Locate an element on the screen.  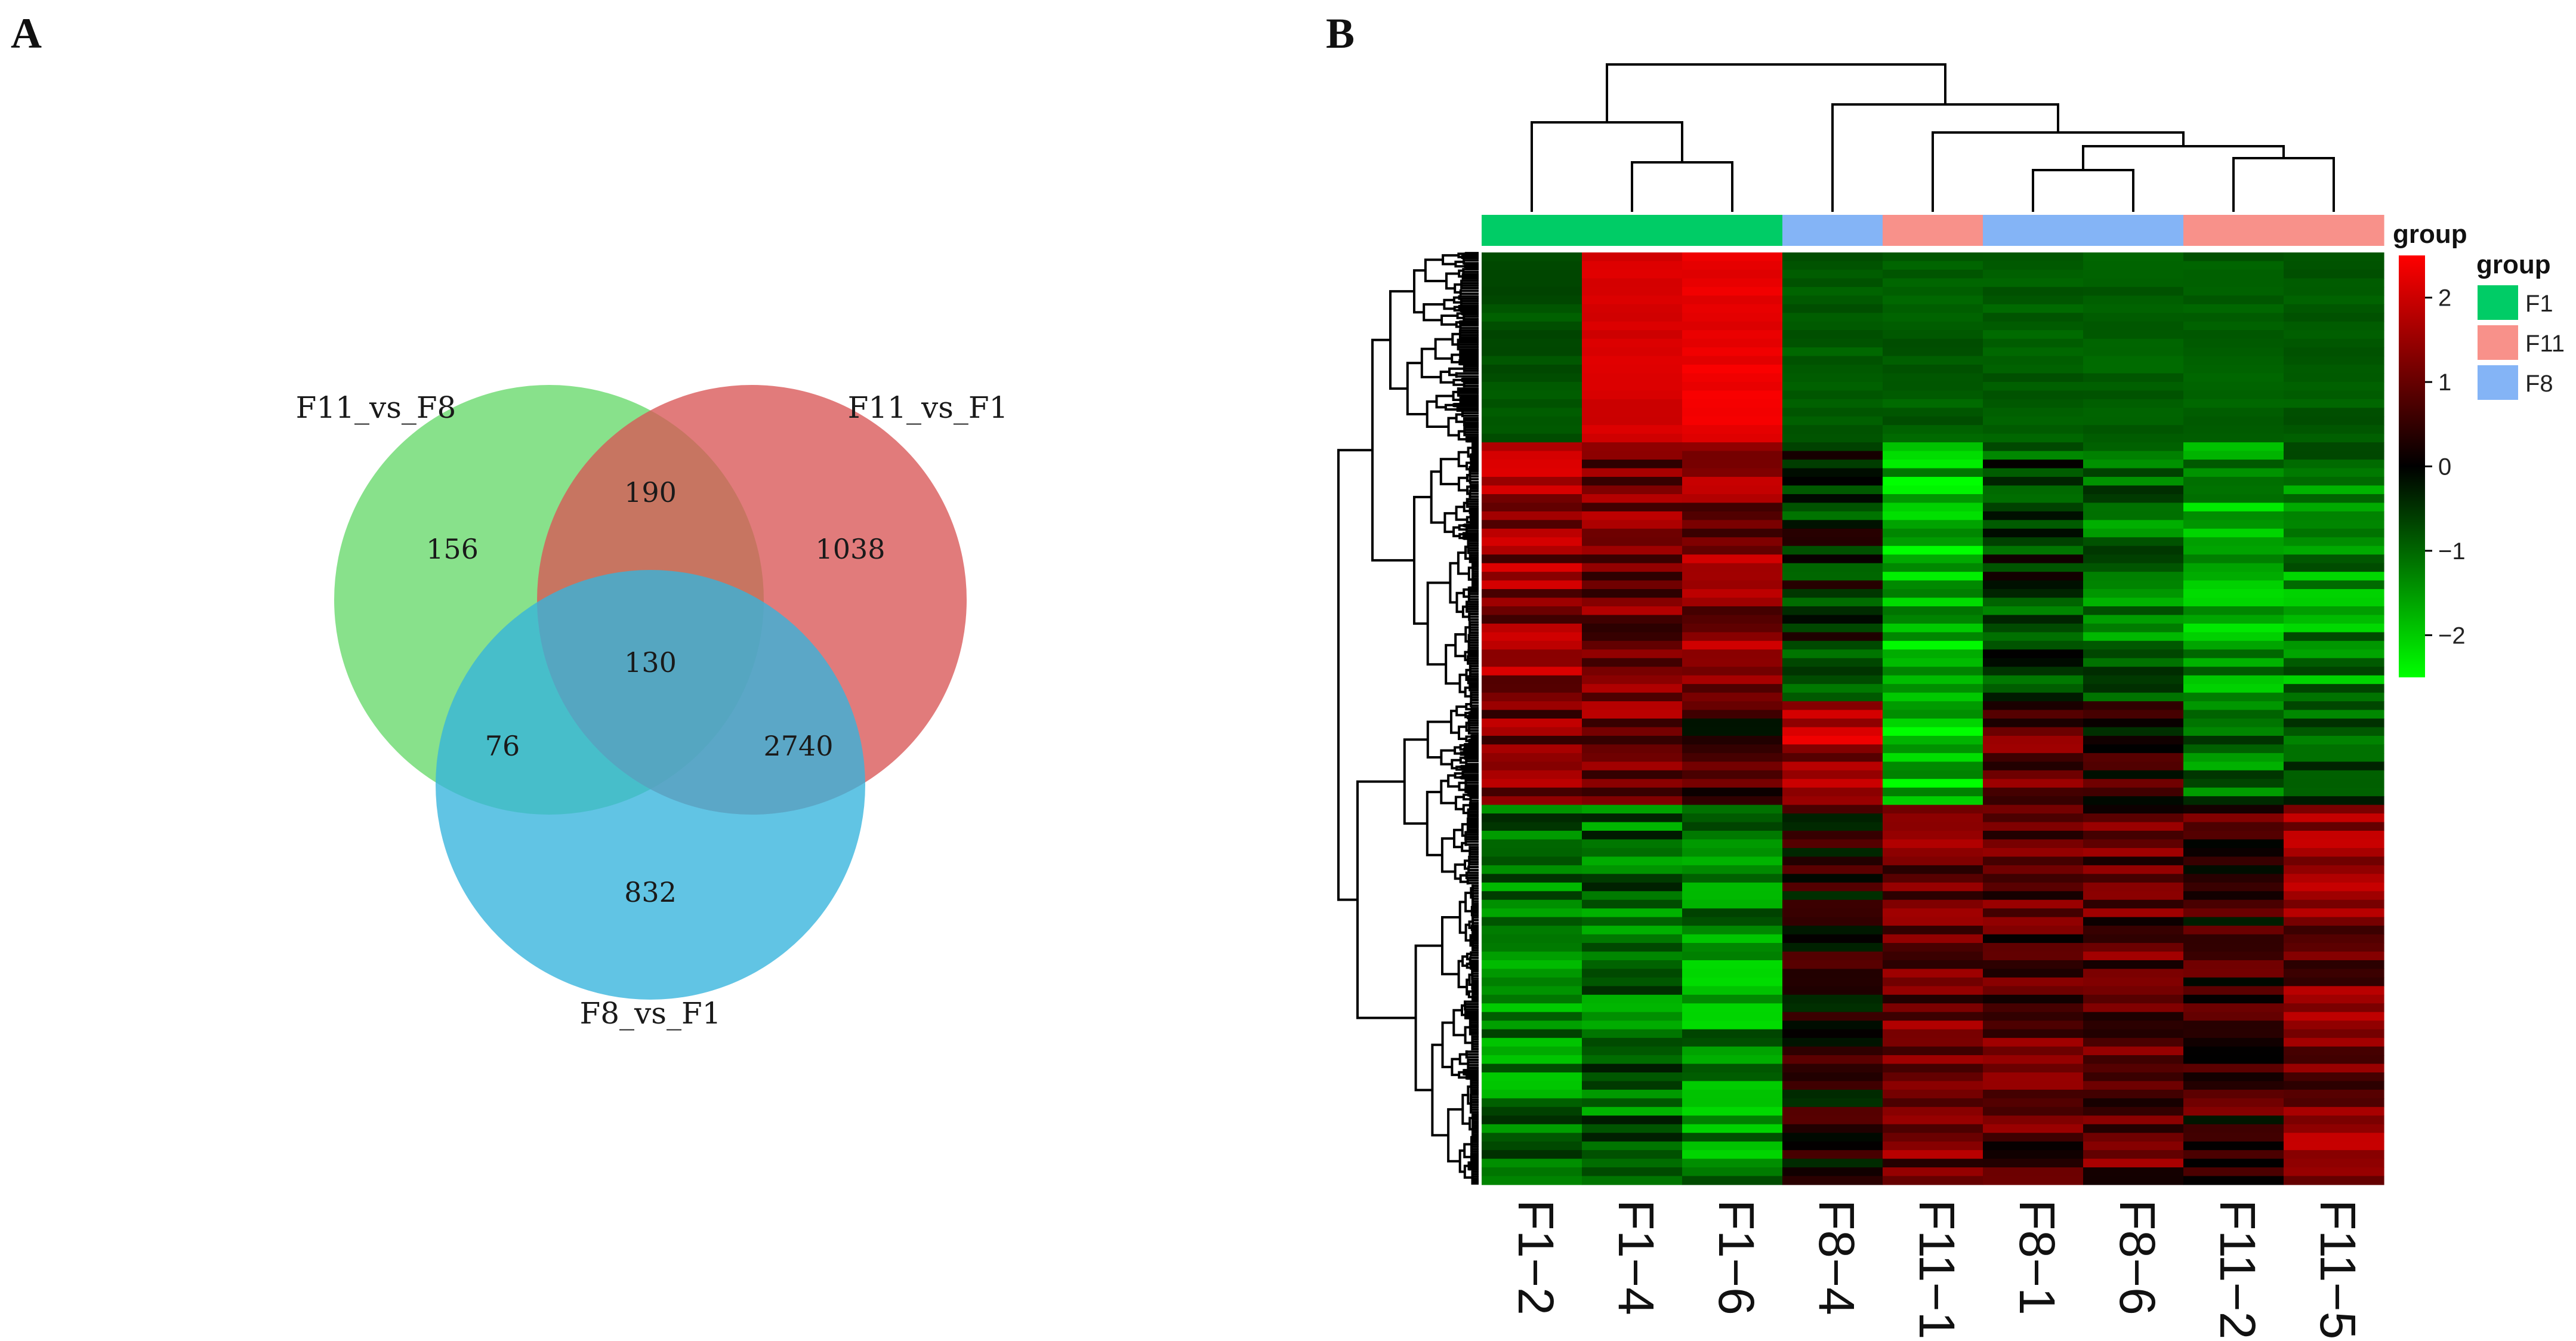
row-dendrogram is located at coordinates (1408, 718).